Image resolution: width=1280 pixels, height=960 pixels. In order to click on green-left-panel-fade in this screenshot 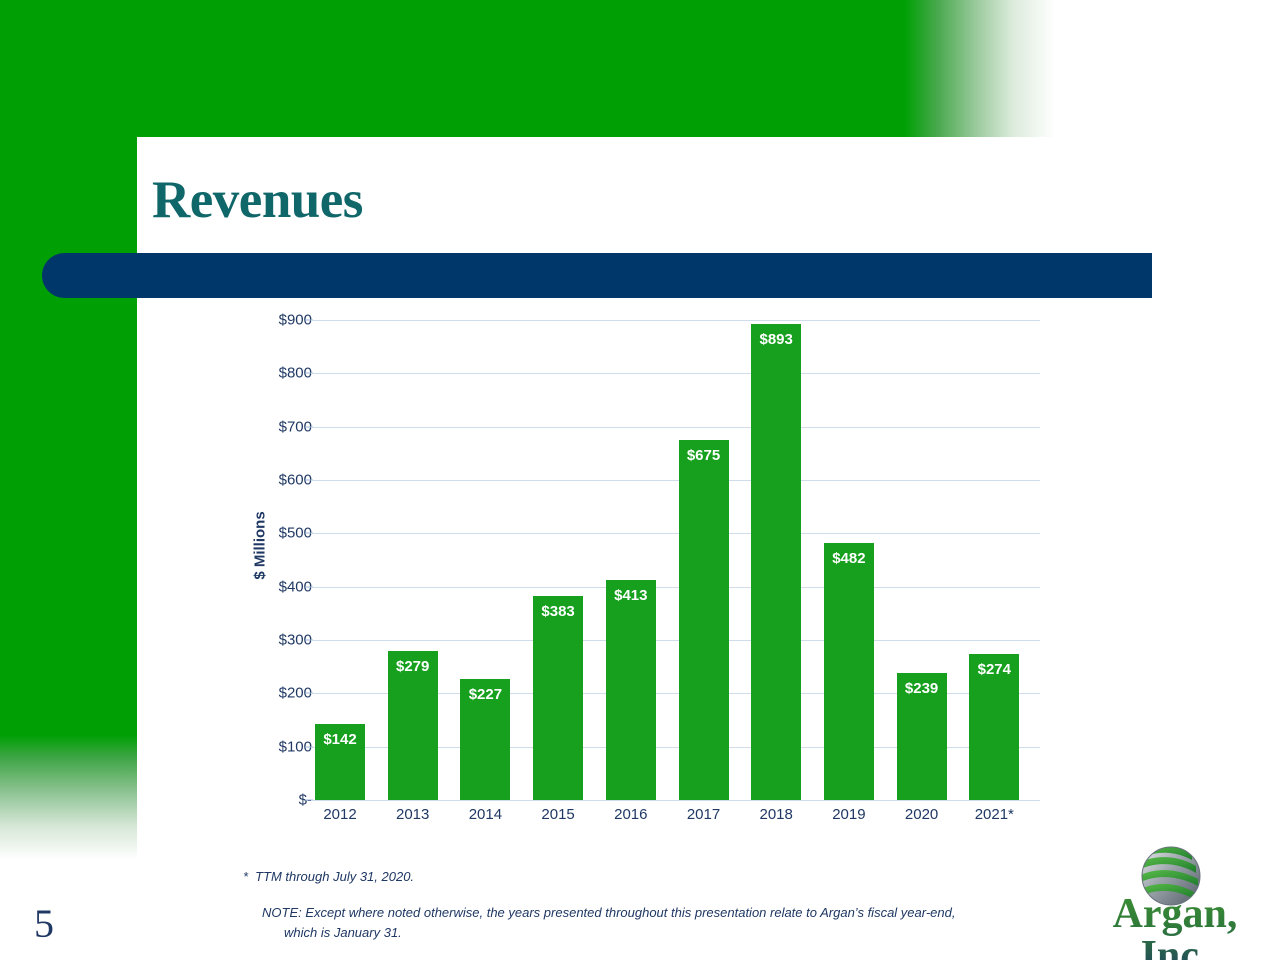, I will do `click(68, 797)`.